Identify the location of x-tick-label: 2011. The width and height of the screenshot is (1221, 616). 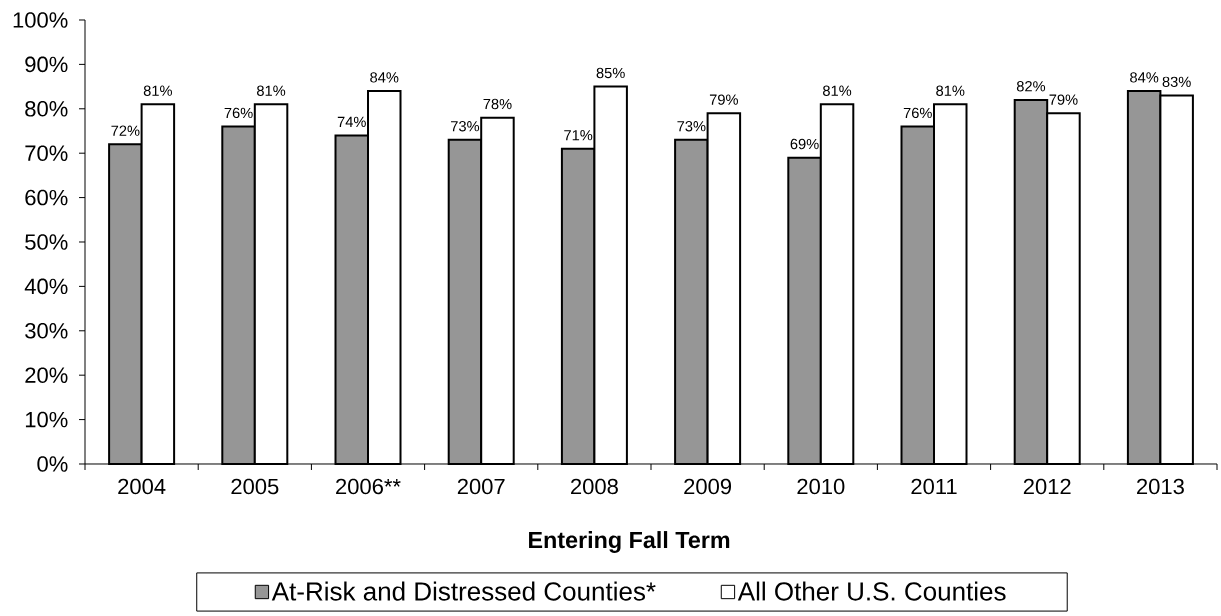
(934, 486).